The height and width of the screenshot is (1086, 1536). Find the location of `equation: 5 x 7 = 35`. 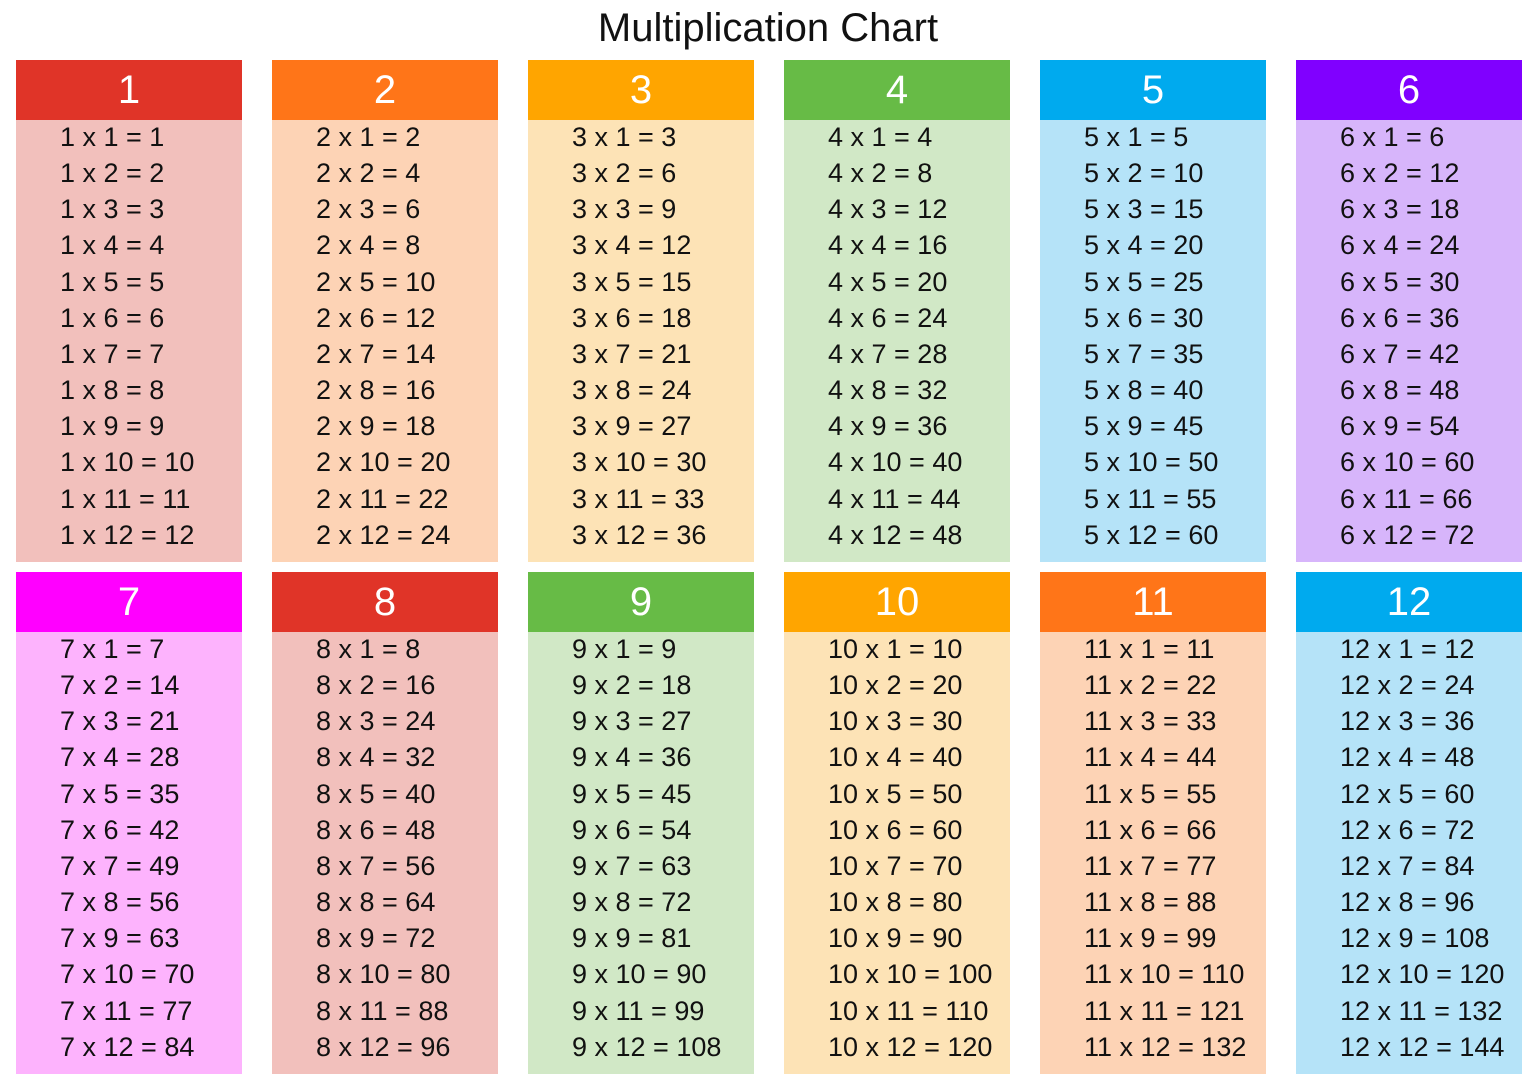

equation: 5 x 7 = 35 is located at coordinates (1144, 353).